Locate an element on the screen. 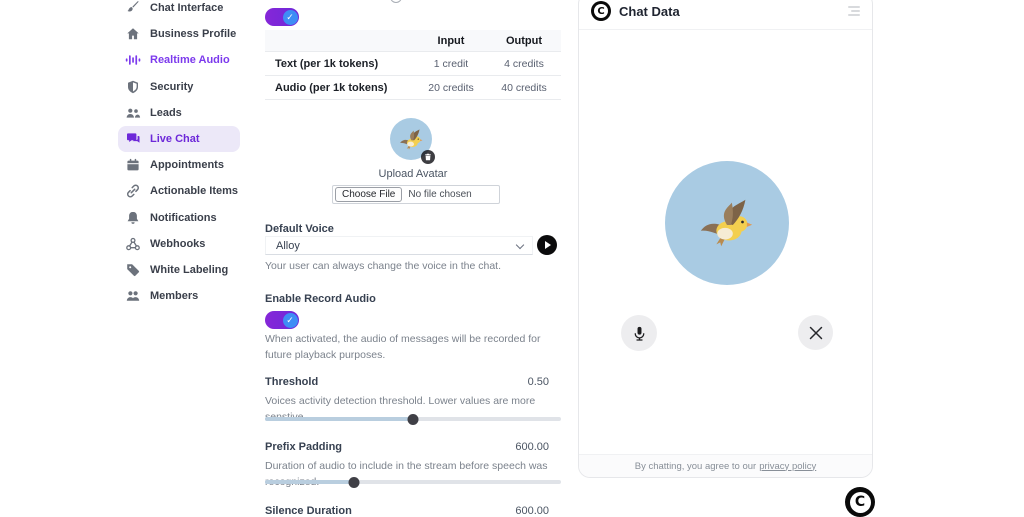  prefix-padding-row: Prefix Padding 600.00 is located at coordinates (413, 447).